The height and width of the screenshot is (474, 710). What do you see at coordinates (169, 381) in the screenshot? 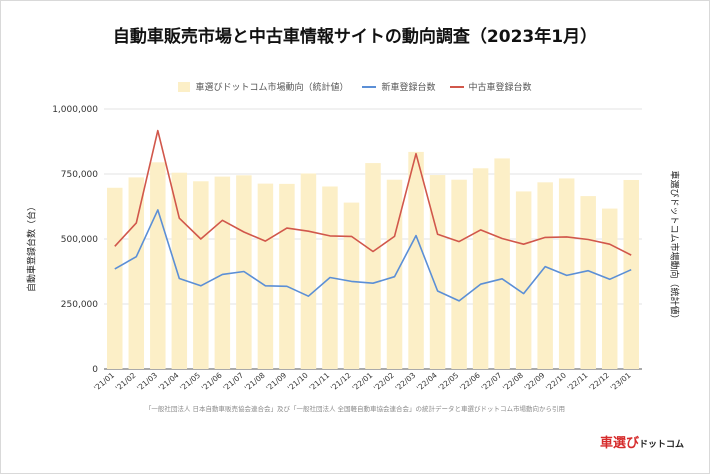
I see `x-tick-label: '21/04` at bounding box center [169, 381].